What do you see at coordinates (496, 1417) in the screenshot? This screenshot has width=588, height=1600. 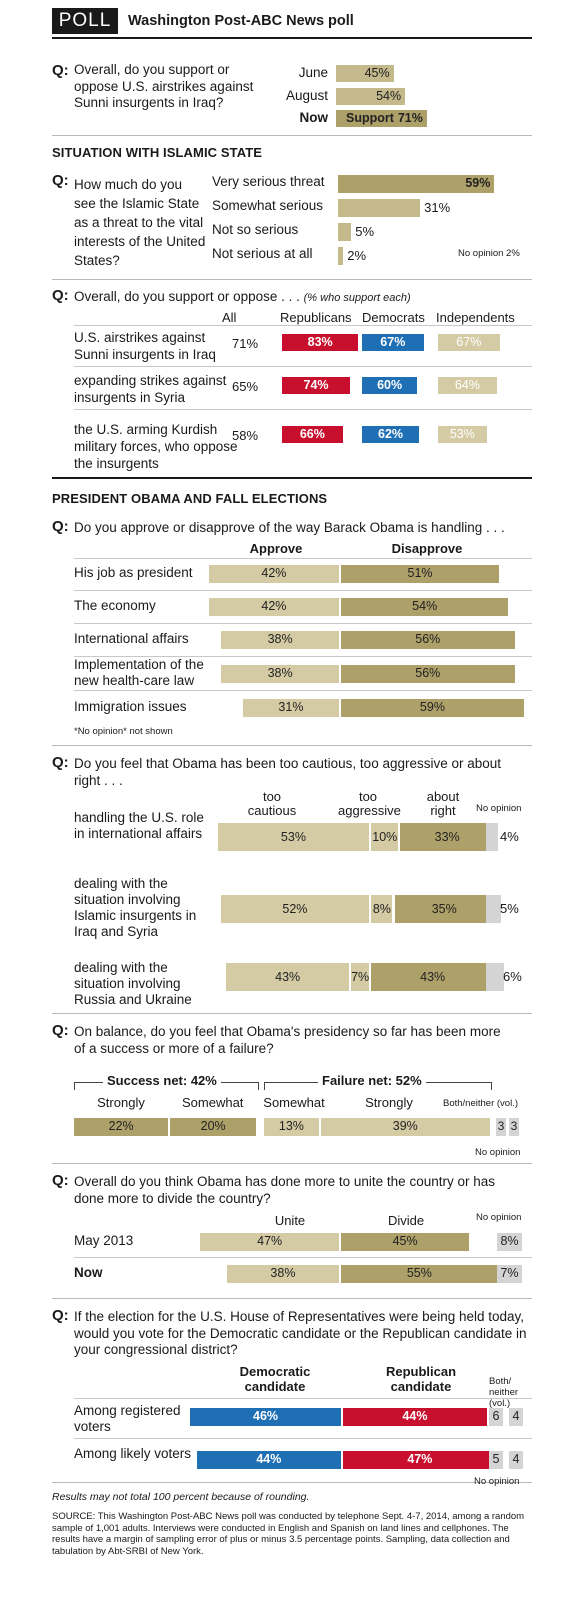 I see `q8-bar-both: 6` at bounding box center [496, 1417].